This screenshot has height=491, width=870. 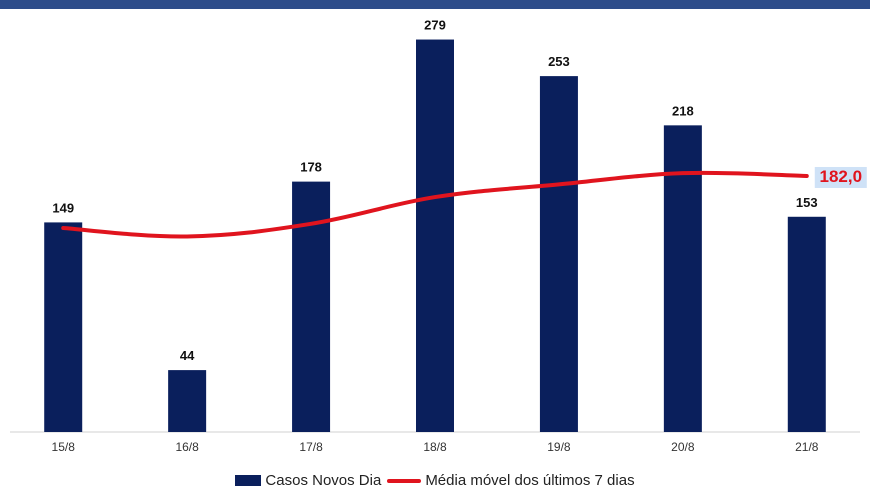 I want to click on bar-value-label: 153, so click(x=807, y=202).